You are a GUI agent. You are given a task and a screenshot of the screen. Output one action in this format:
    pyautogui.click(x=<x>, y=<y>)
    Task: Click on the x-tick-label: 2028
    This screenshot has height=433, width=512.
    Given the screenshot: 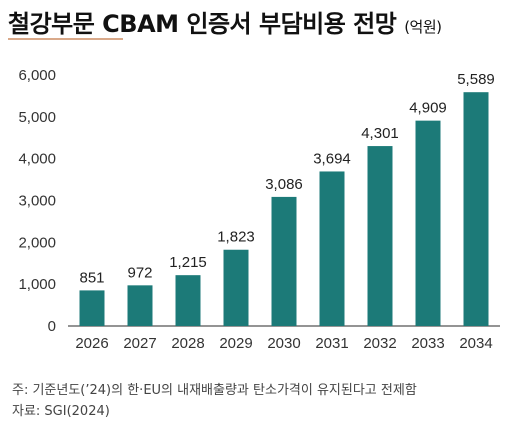 What is the action you would take?
    pyautogui.click(x=187, y=343)
    